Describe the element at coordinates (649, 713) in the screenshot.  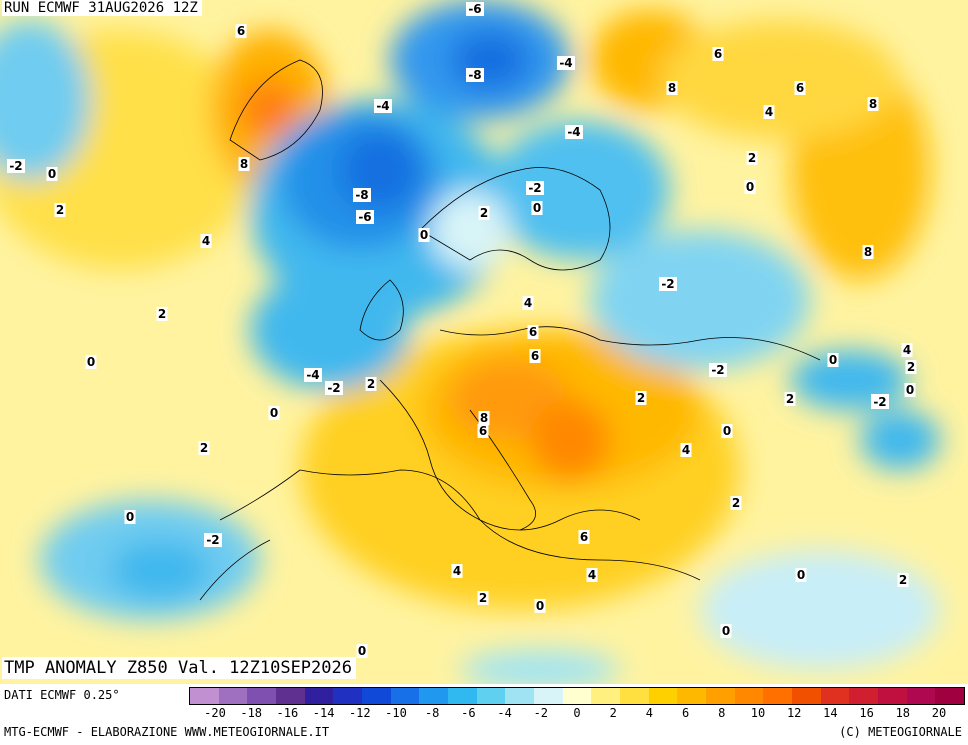
I see `color-scale-tick: 4` at that location.